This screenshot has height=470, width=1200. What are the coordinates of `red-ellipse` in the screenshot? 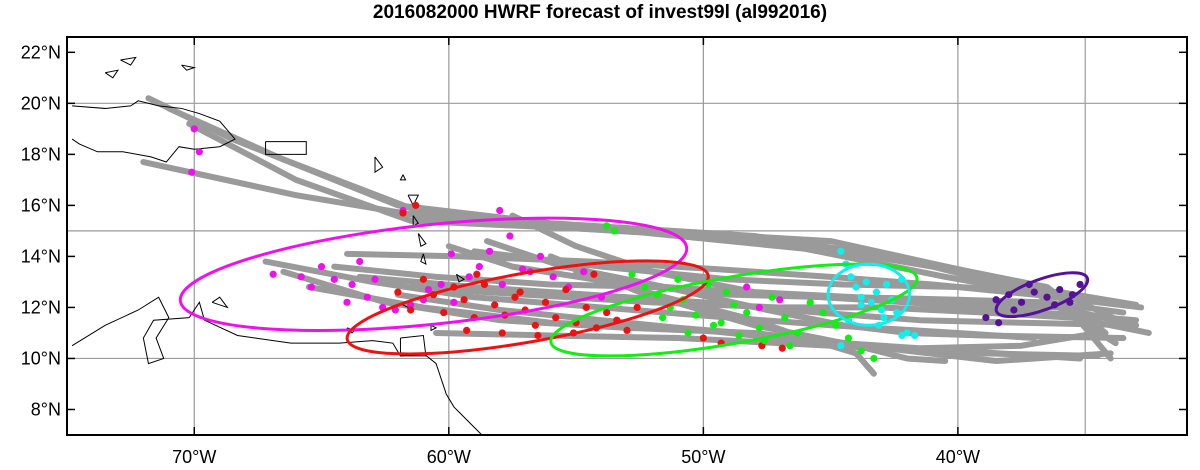 It's located at (527, 307).